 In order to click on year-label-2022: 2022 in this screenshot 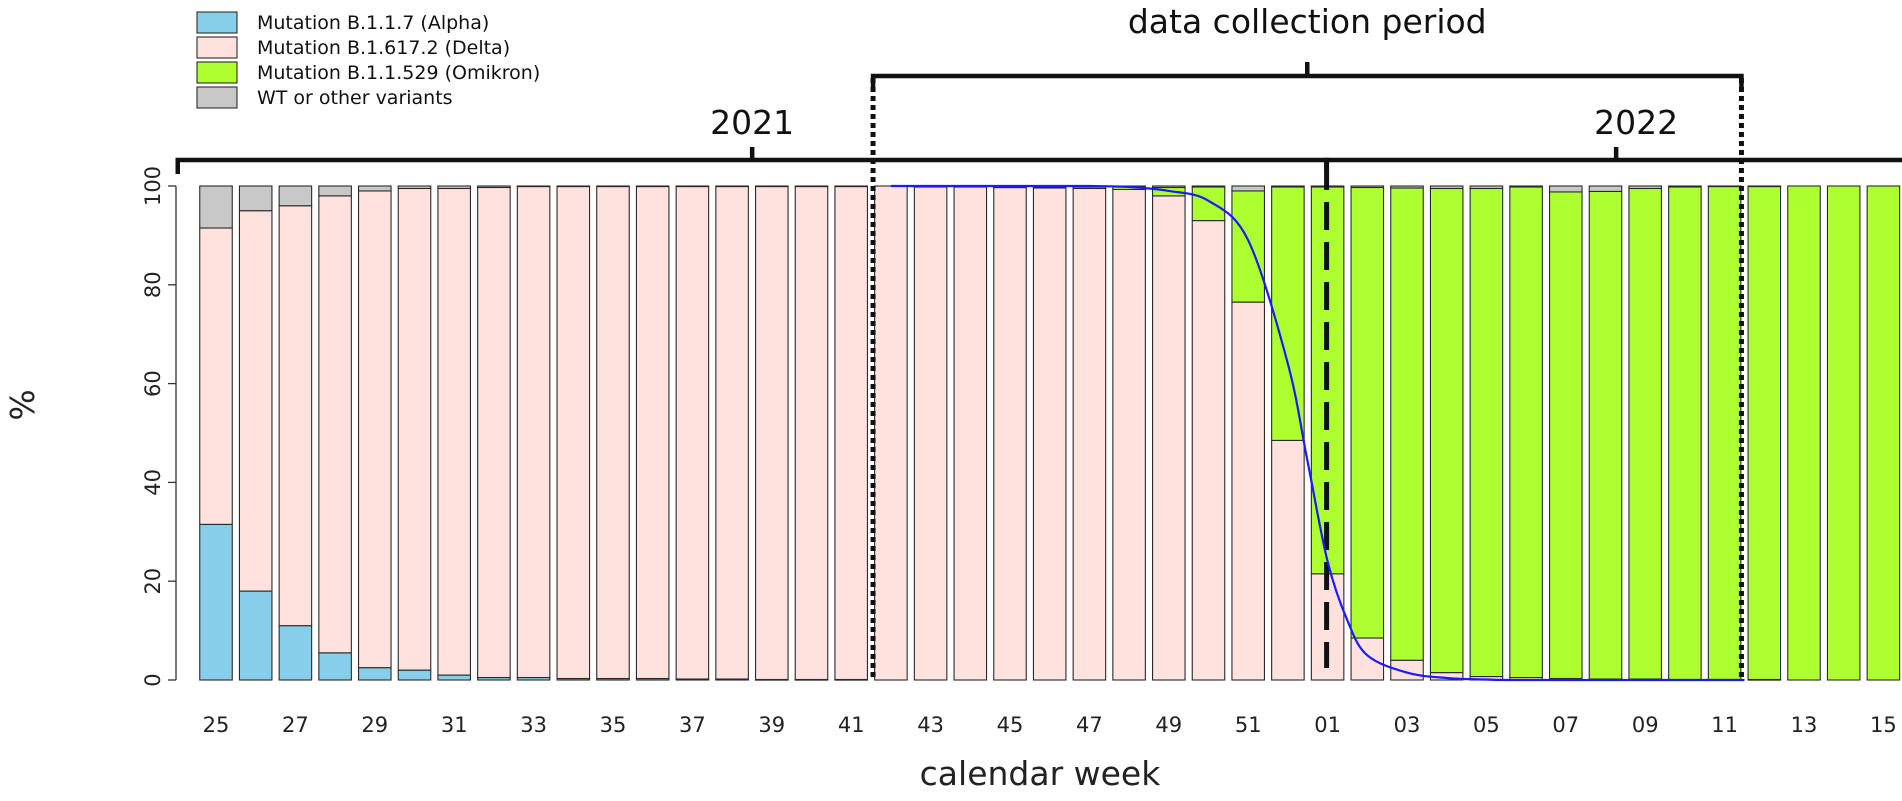, I will do `click(1636, 122)`.